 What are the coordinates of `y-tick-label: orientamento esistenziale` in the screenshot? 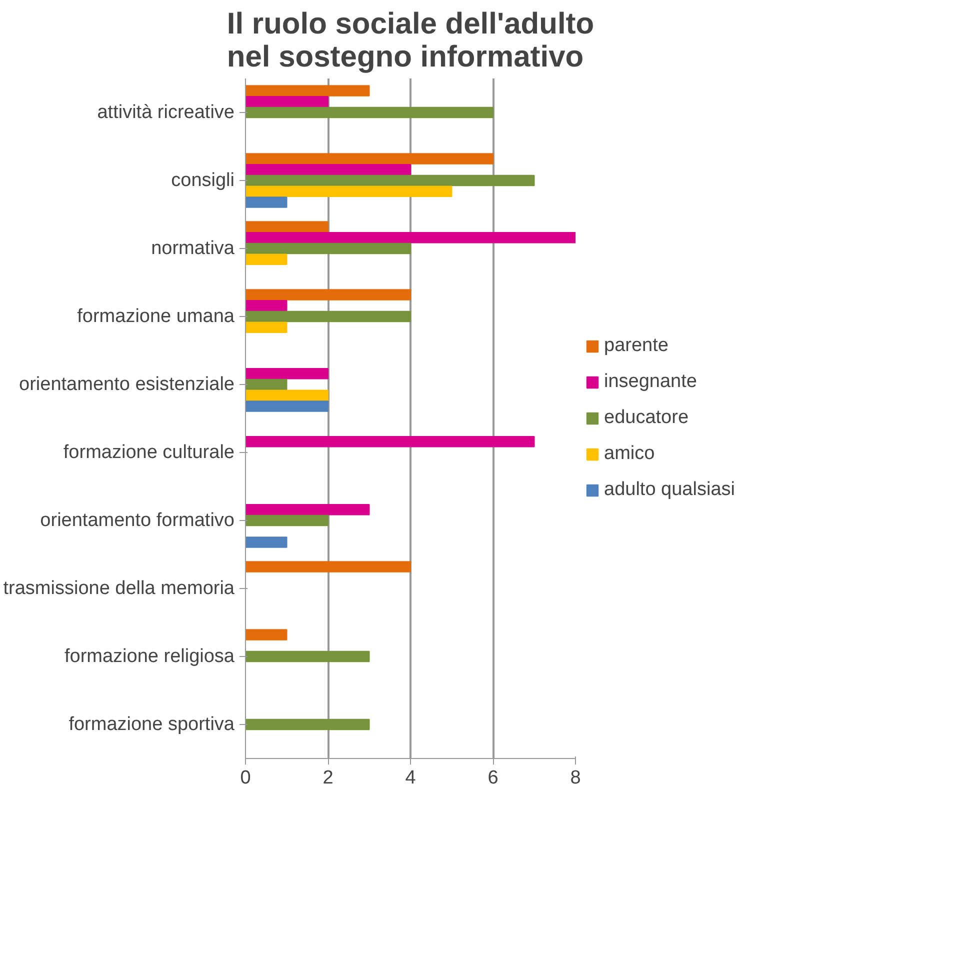 It's located at (127, 384).